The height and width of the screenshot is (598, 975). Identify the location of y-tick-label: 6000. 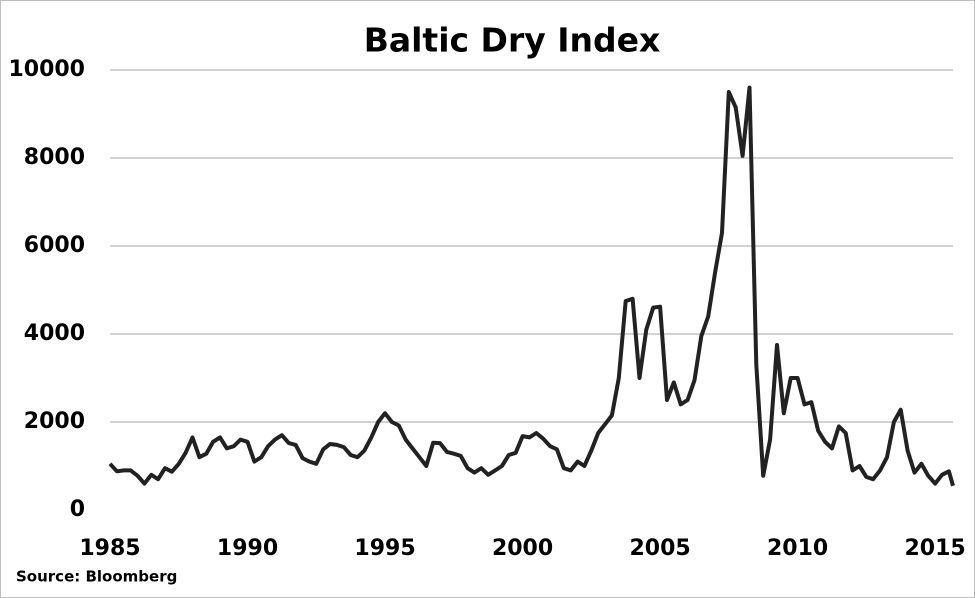
(54, 245).